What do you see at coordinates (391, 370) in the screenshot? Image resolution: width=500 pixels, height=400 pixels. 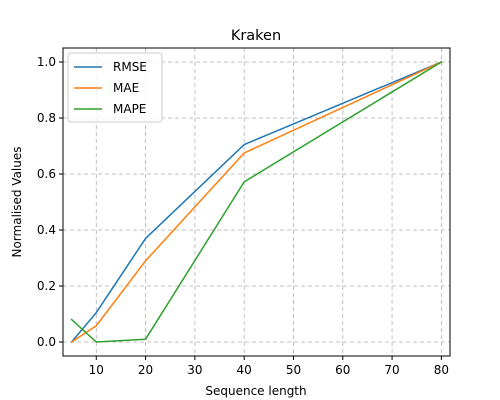 I see `x-tick-label: 70` at bounding box center [391, 370].